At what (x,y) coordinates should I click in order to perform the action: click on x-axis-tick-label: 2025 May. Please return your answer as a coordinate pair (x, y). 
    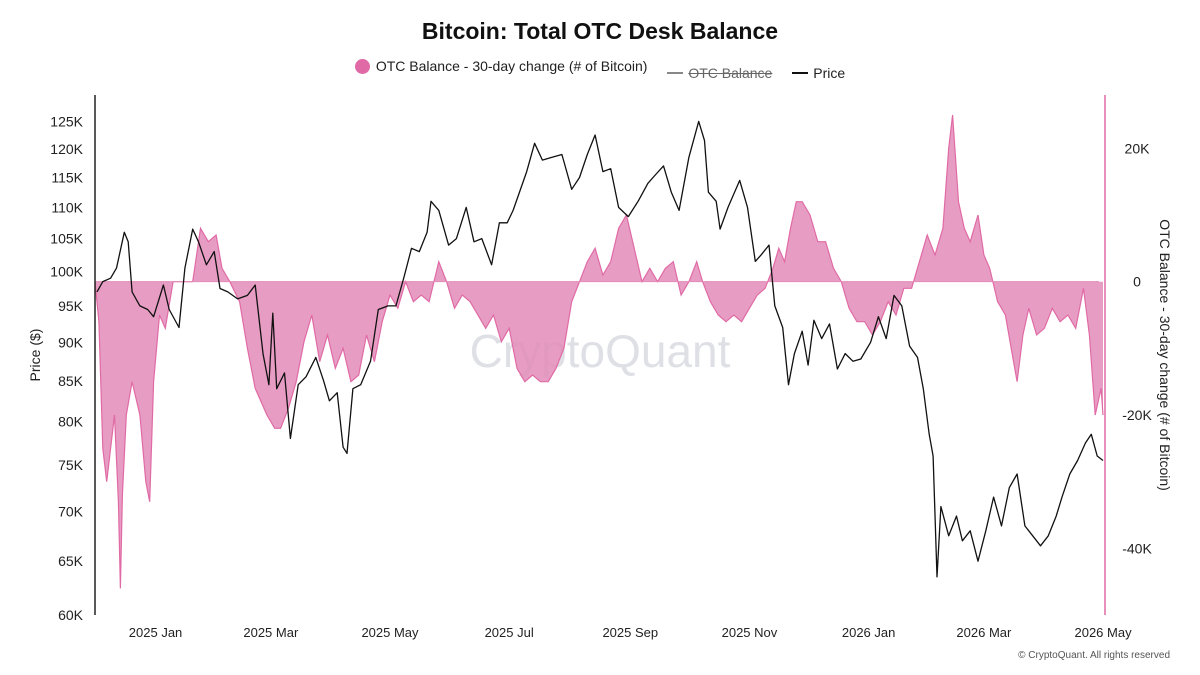
    Looking at the image, I should click on (390, 632).